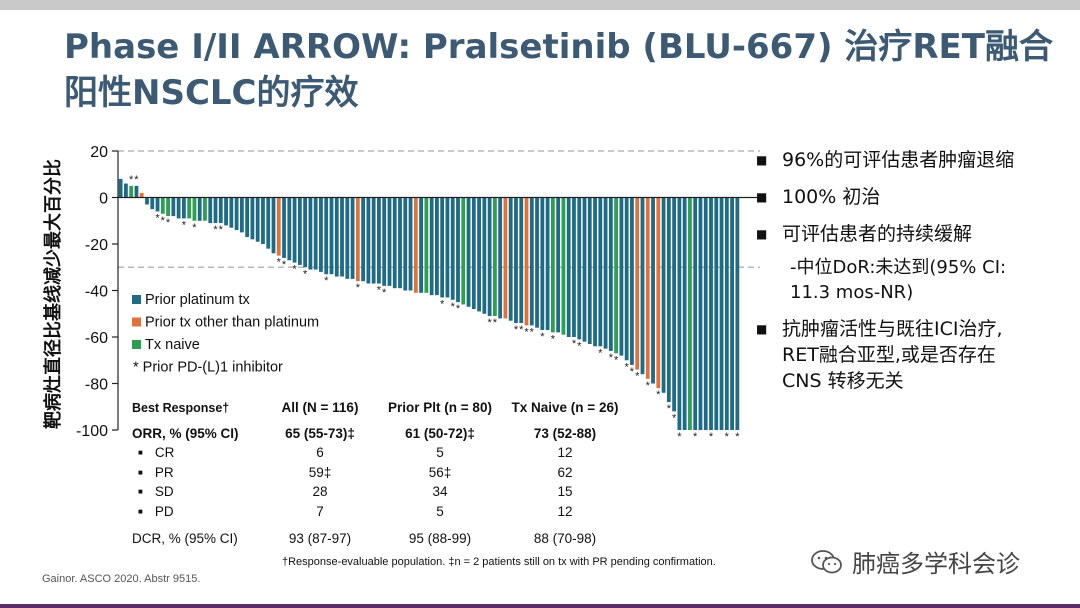  Describe the element at coordinates (320, 453) in the screenshot. I see `table-cell: 6` at that location.